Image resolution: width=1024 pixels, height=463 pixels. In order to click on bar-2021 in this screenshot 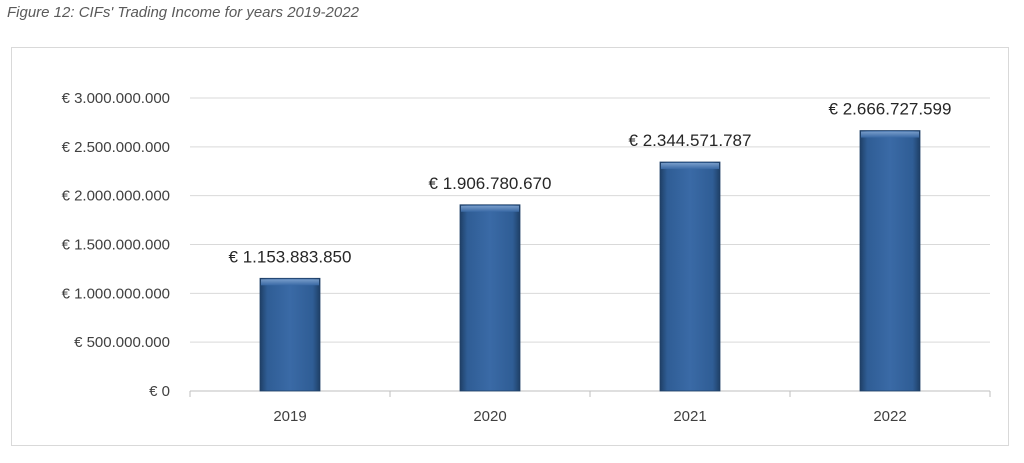, I will do `click(690, 276)`.